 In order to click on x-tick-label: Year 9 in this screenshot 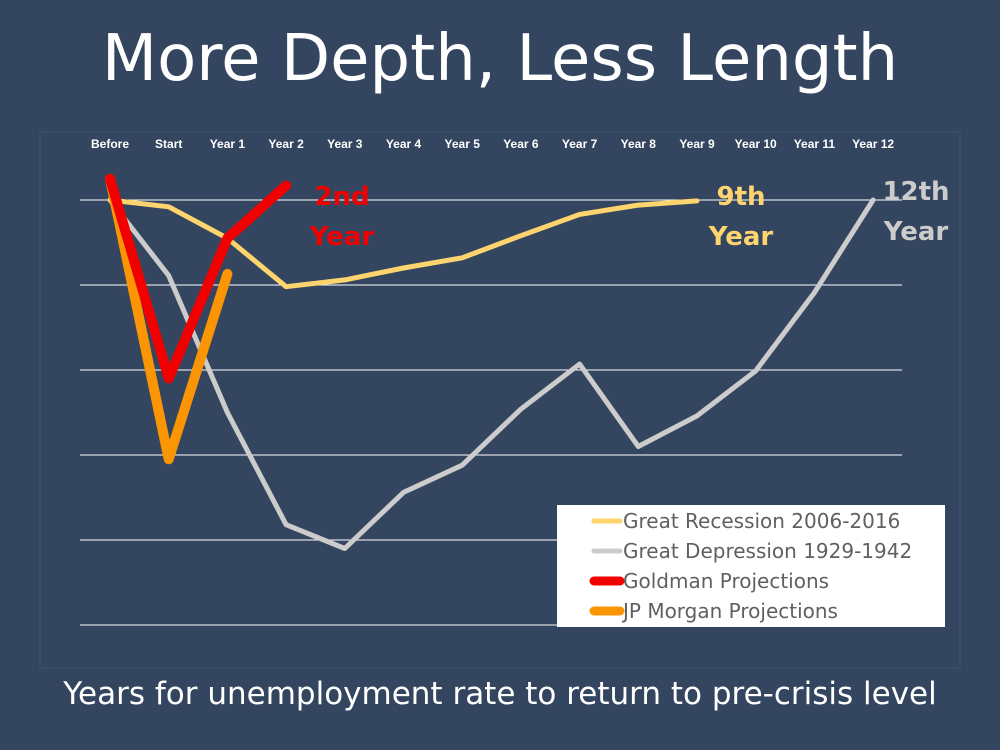, I will do `click(697, 144)`.